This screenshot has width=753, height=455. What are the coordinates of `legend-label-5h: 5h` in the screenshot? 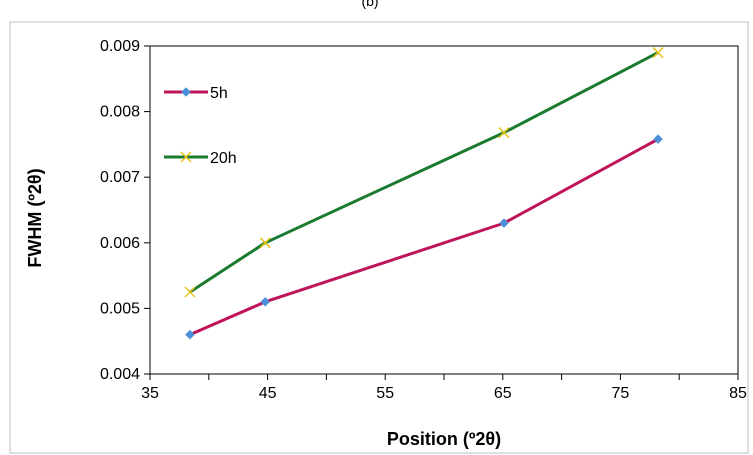 It's located at (219, 93).